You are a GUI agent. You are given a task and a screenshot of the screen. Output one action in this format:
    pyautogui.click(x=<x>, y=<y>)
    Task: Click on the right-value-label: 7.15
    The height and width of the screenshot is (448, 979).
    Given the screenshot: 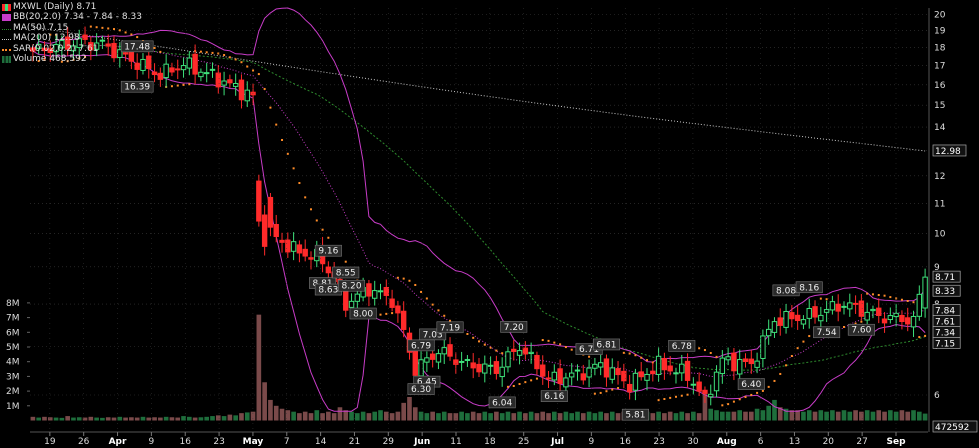 What is the action you would take?
    pyautogui.click(x=945, y=344)
    